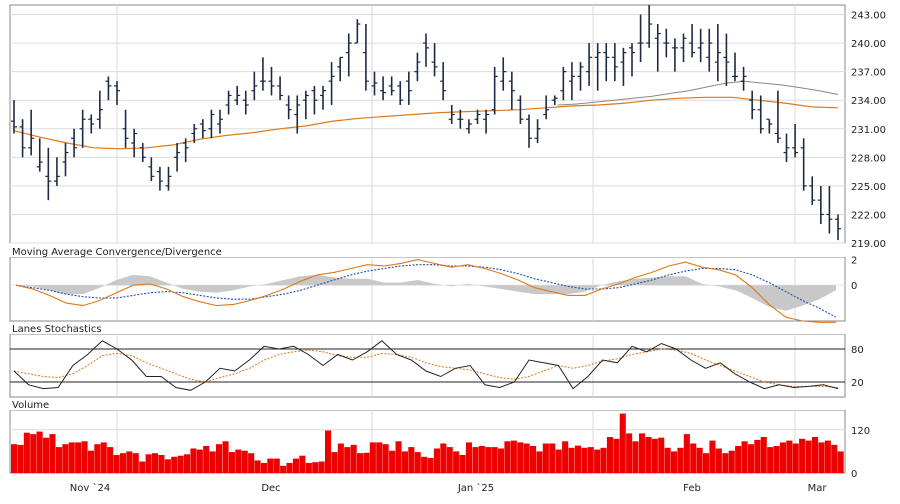 Image resolution: width=900 pixels, height=504 pixels. What do you see at coordinates (854, 261) in the screenshot?
I see `macd-y-tick-label: 2` at bounding box center [854, 261].